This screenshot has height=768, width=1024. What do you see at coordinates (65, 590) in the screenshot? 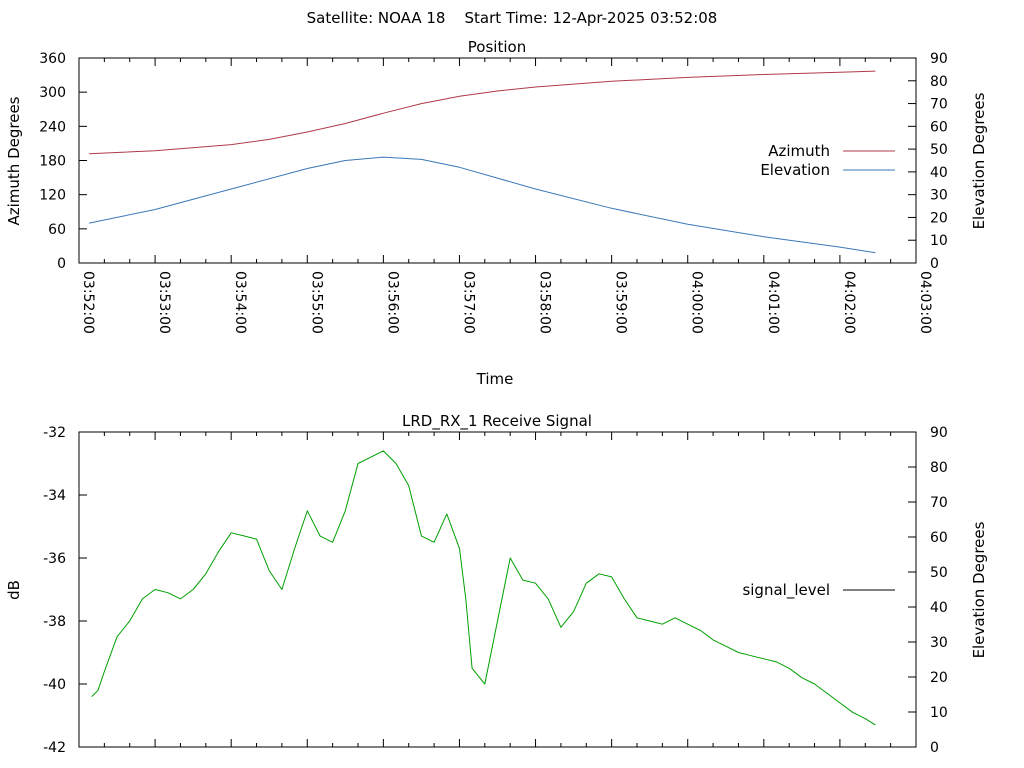
I see `signal-y-ticks: -42 -40 -38 -36 -34 -32` at bounding box center [65, 590].